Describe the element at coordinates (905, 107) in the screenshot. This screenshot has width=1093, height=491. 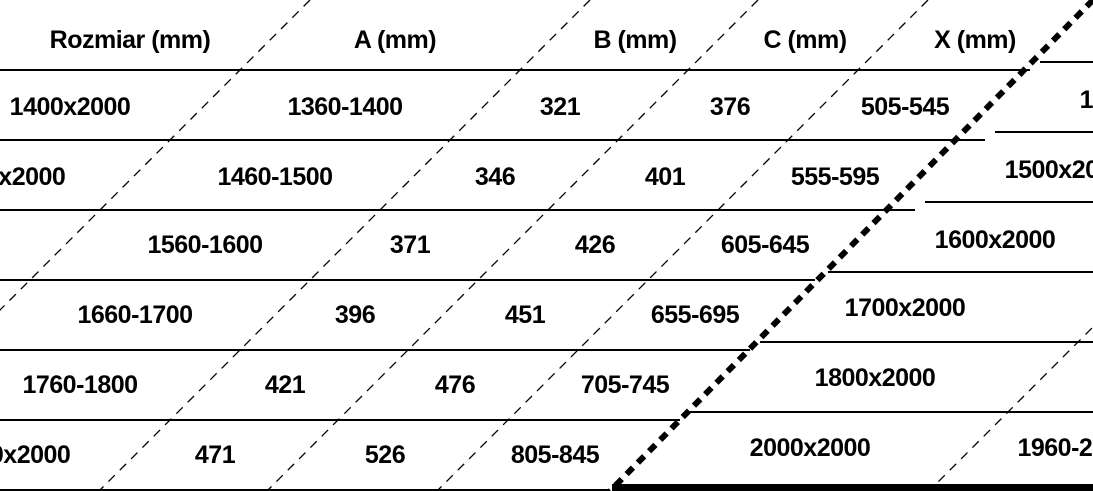
I see `table-cell: 505-545` at that location.